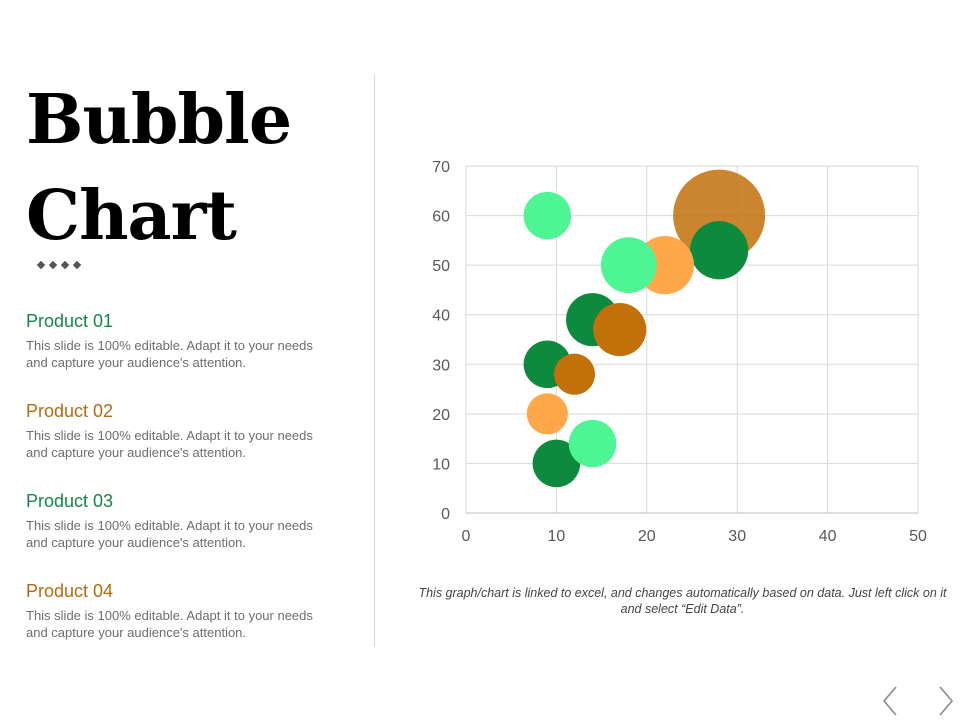 This screenshot has height=720, width=960. What do you see at coordinates (918, 536) in the screenshot?
I see `x-tick-label: 50` at bounding box center [918, 536].